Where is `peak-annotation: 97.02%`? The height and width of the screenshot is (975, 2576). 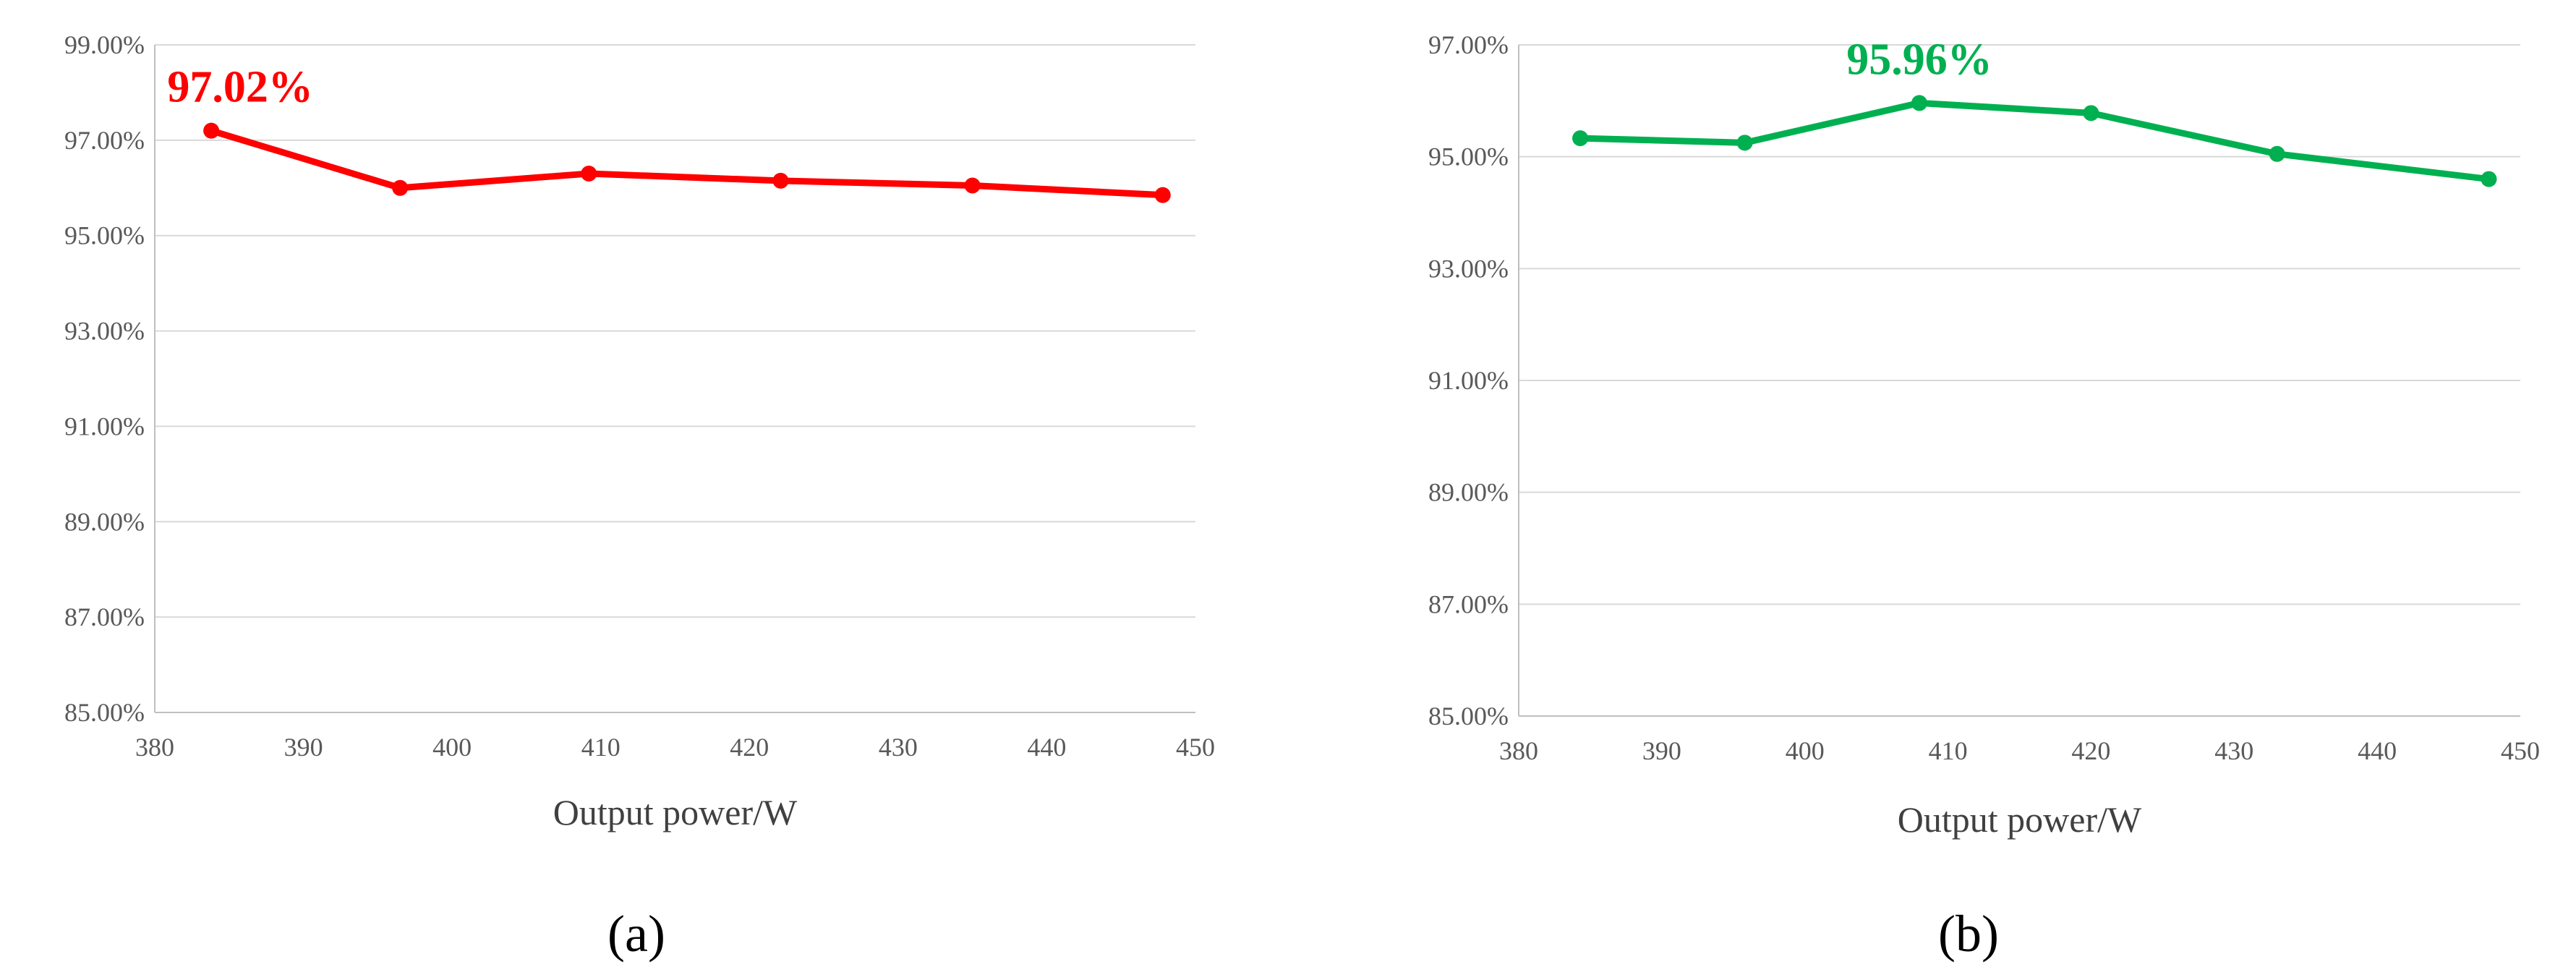 peak-annotation: 97.02% is located at coordinates (240, 87).